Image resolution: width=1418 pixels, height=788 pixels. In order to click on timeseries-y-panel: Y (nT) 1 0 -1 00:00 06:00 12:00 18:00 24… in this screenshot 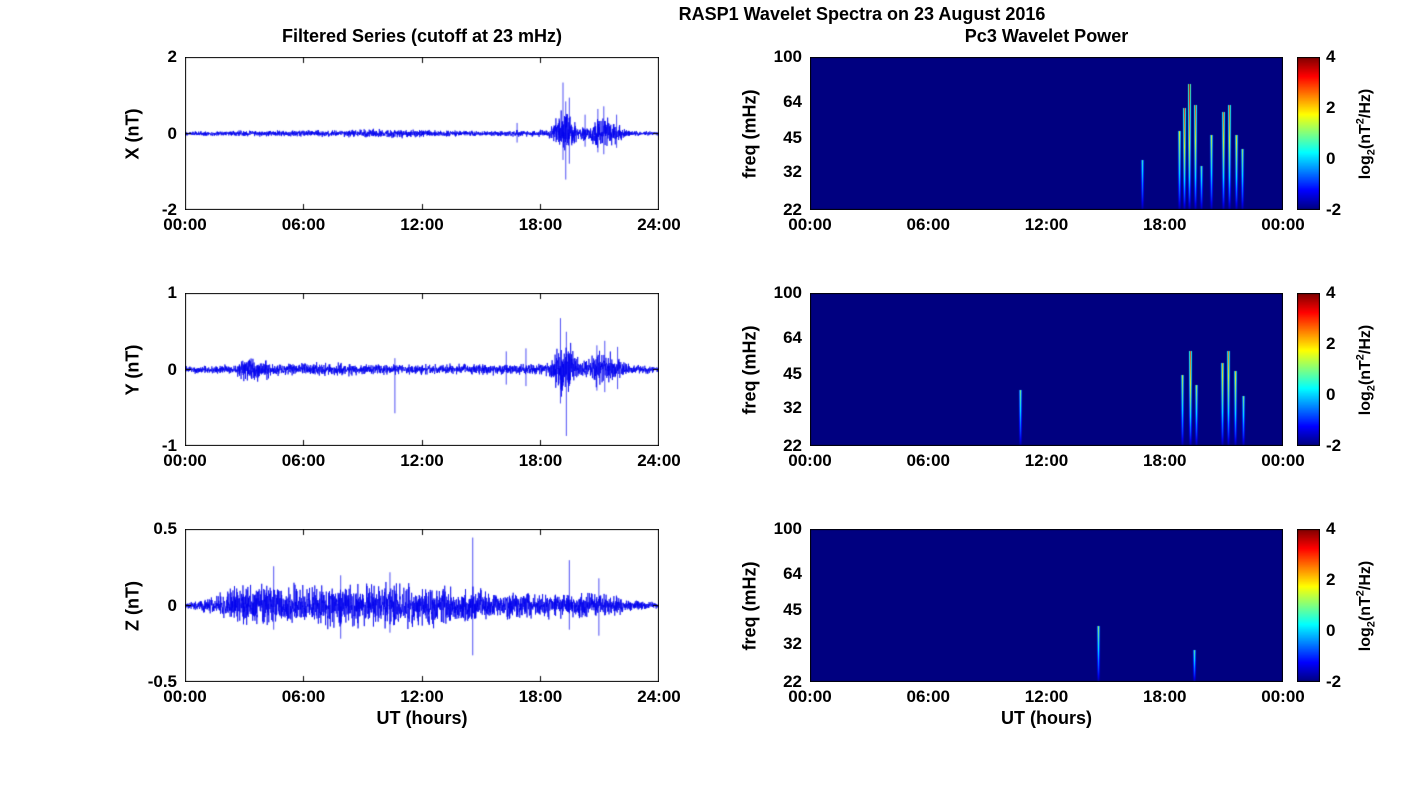, I will do `click(402, 376)`.